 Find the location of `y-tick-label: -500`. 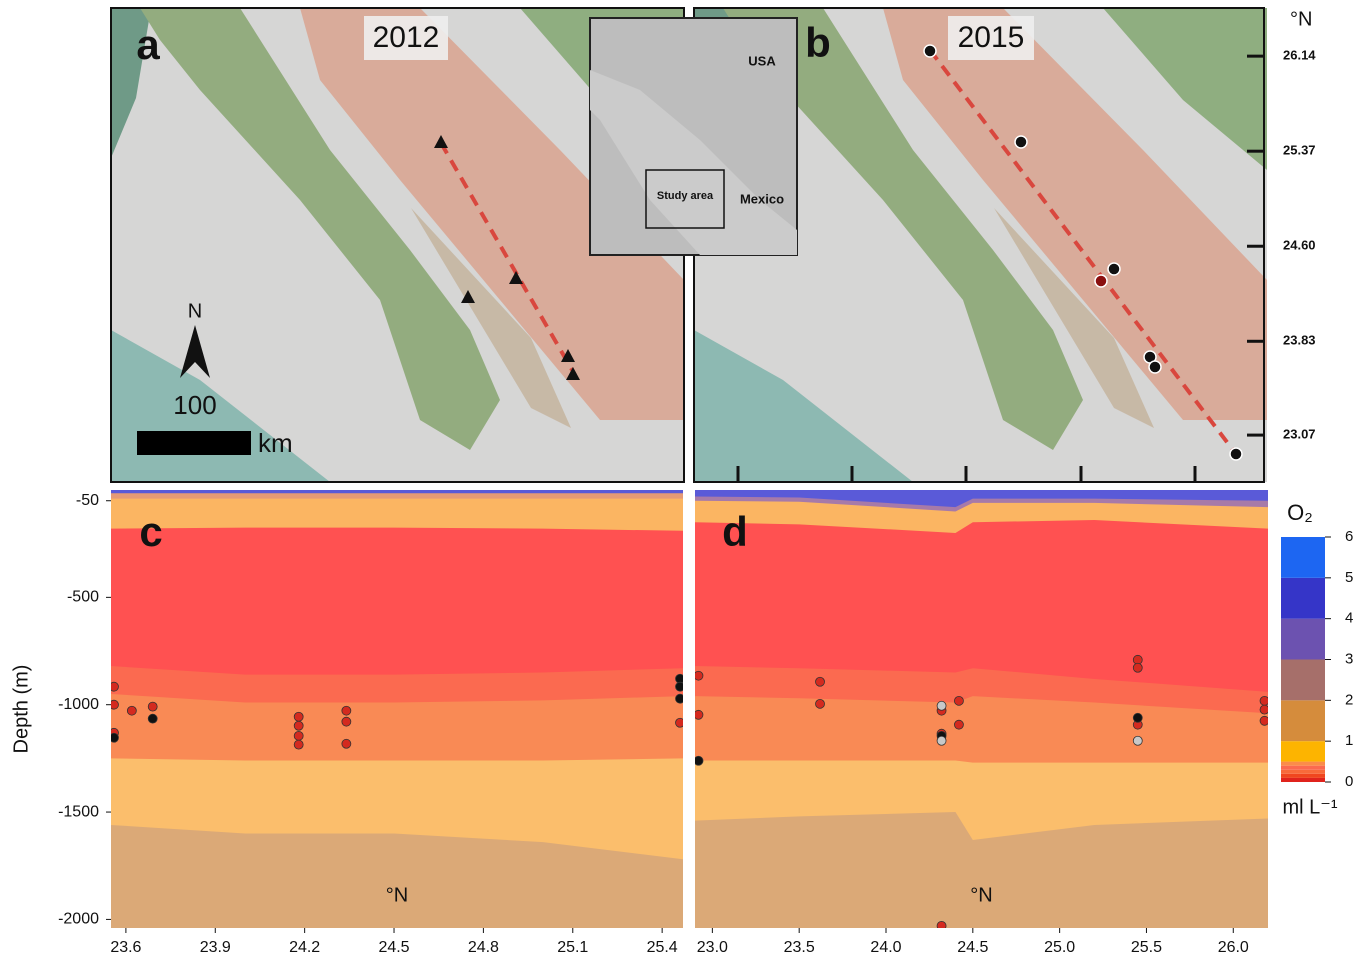

y-tick-label: -500 is located at coordinates (83, 597).